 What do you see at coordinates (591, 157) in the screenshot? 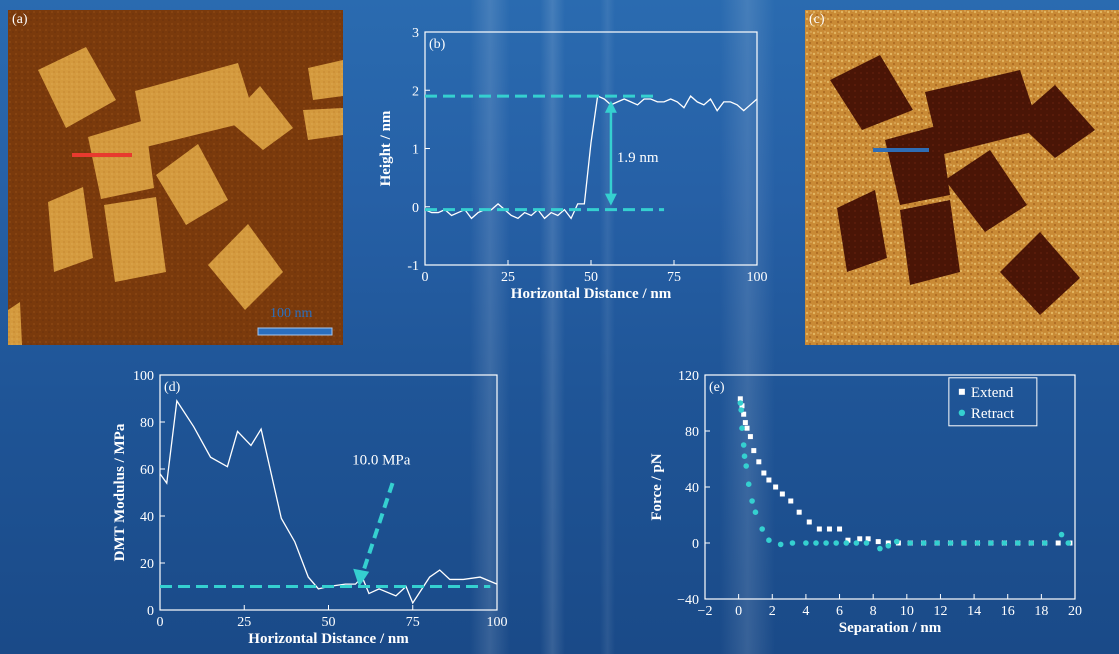
I see `height-profile-line` at bounding box center [591, 157].